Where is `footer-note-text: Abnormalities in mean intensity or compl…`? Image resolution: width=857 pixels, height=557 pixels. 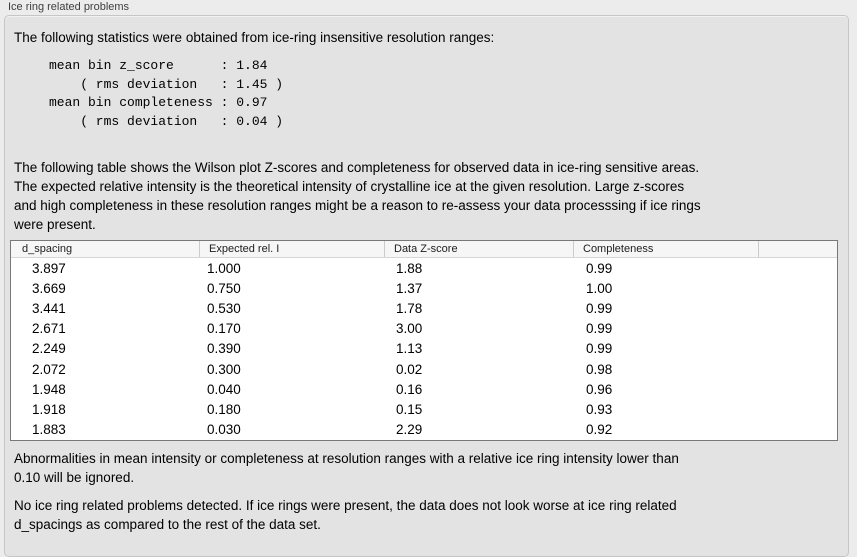
footer-note-text: Abnormalities in mean intensity or compl… is located at coordinates (346, 468).